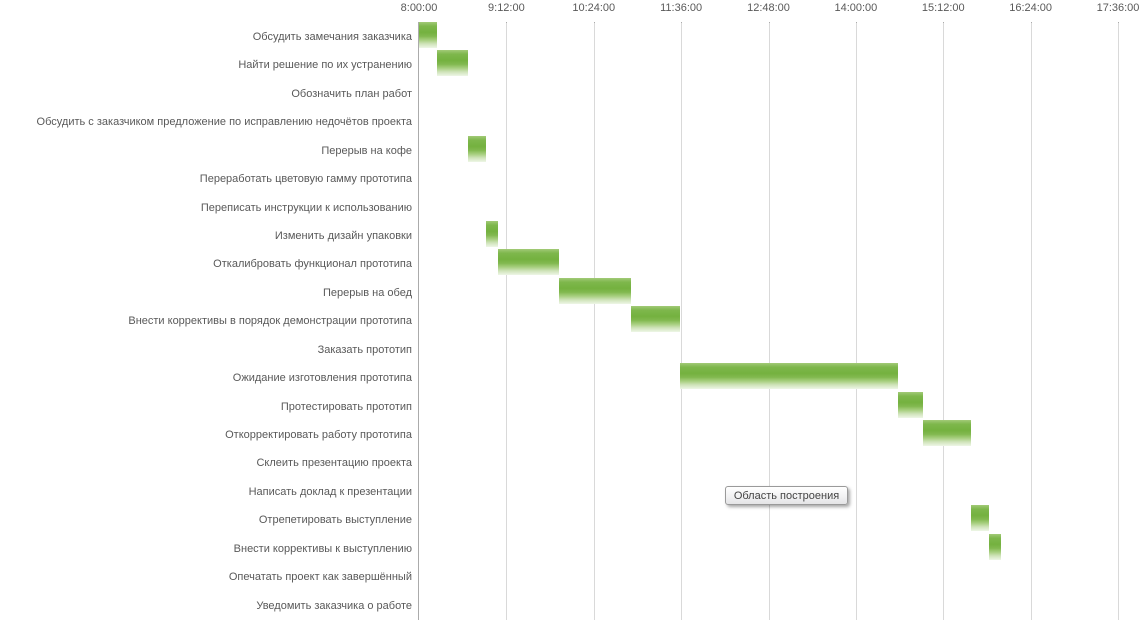 The image size is (1142, 633). What do you see at coordinates (343, 236) in the screenshot?
I see `task-label: Изменить дизайн упаковки` at bounding box center [343, 236].